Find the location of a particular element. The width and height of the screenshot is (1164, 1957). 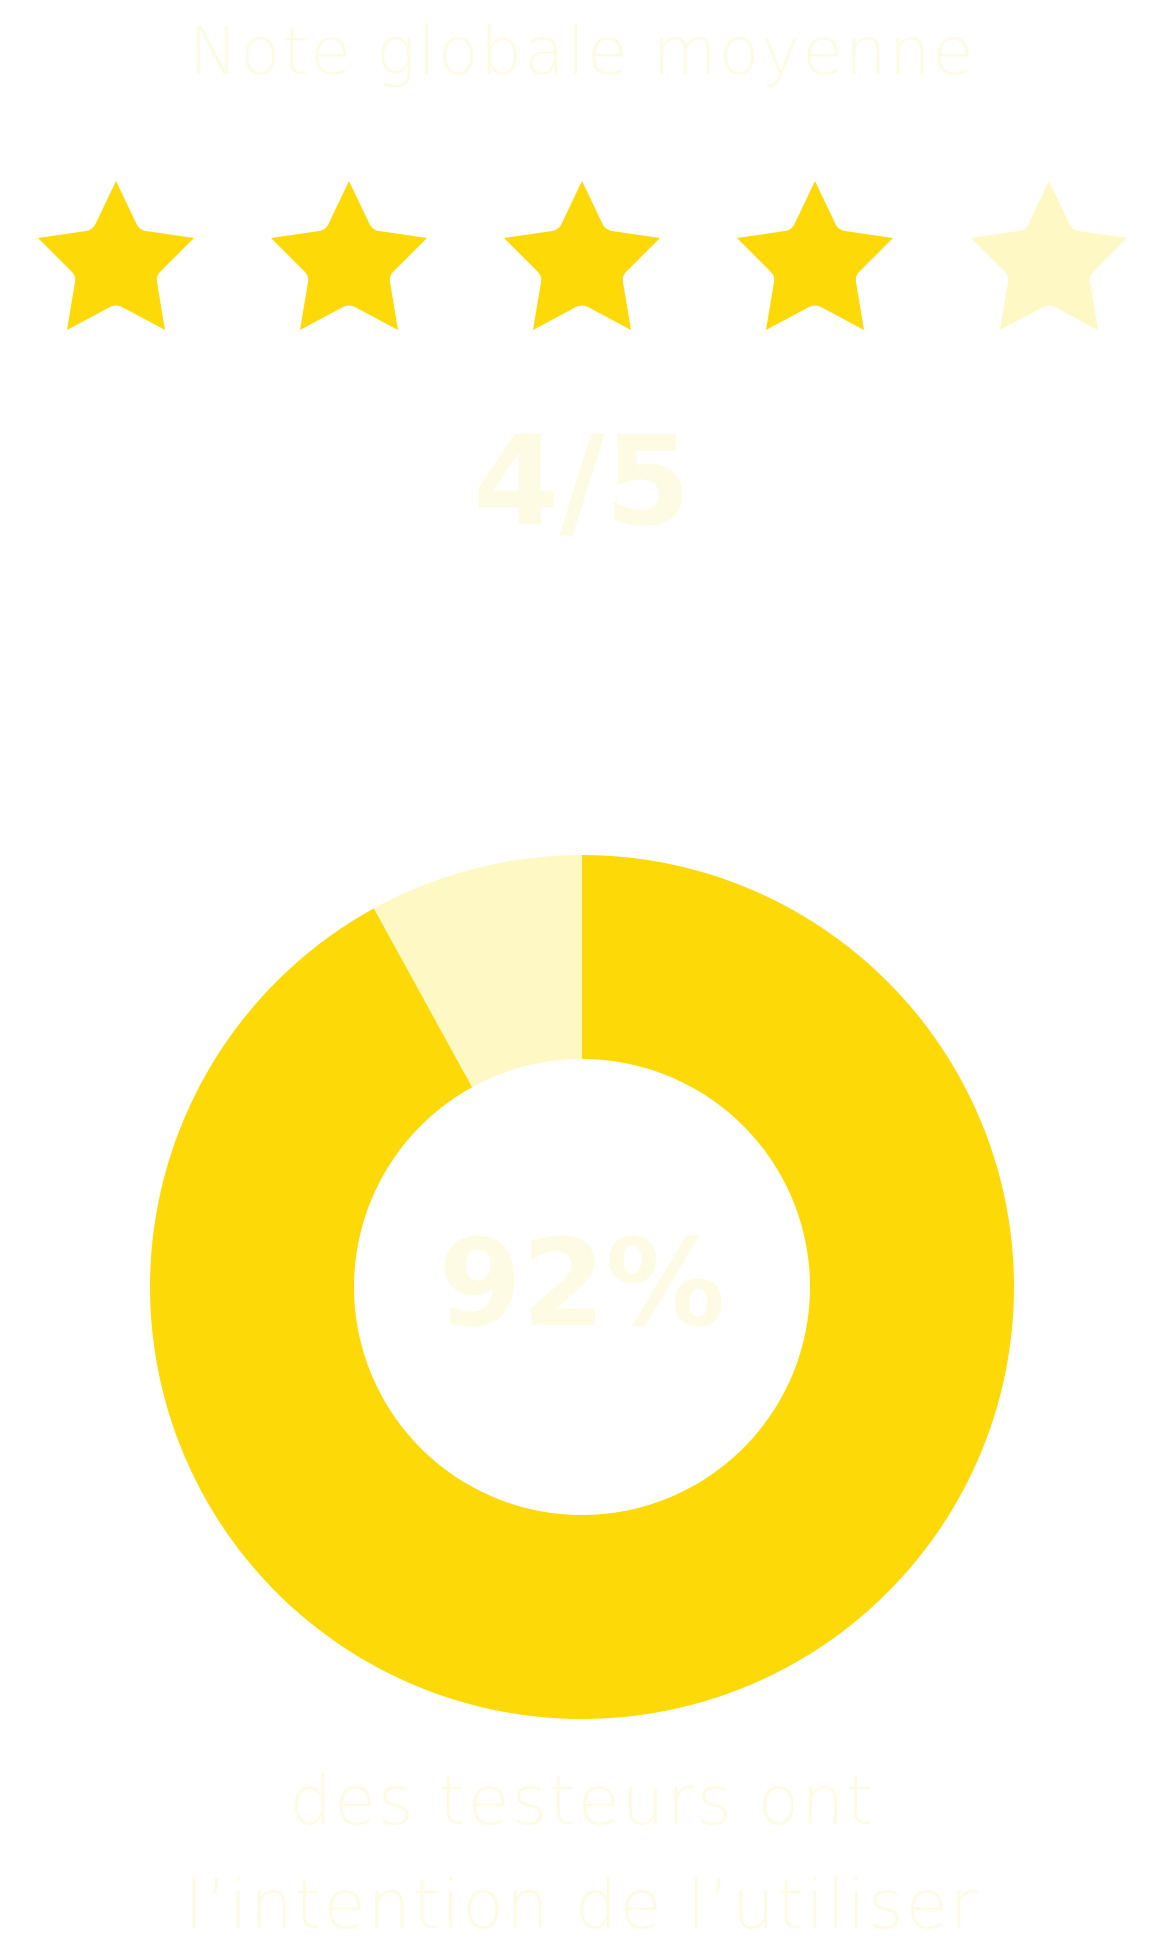

donut-center-value: 92% is located at coordinates (582, 1284).